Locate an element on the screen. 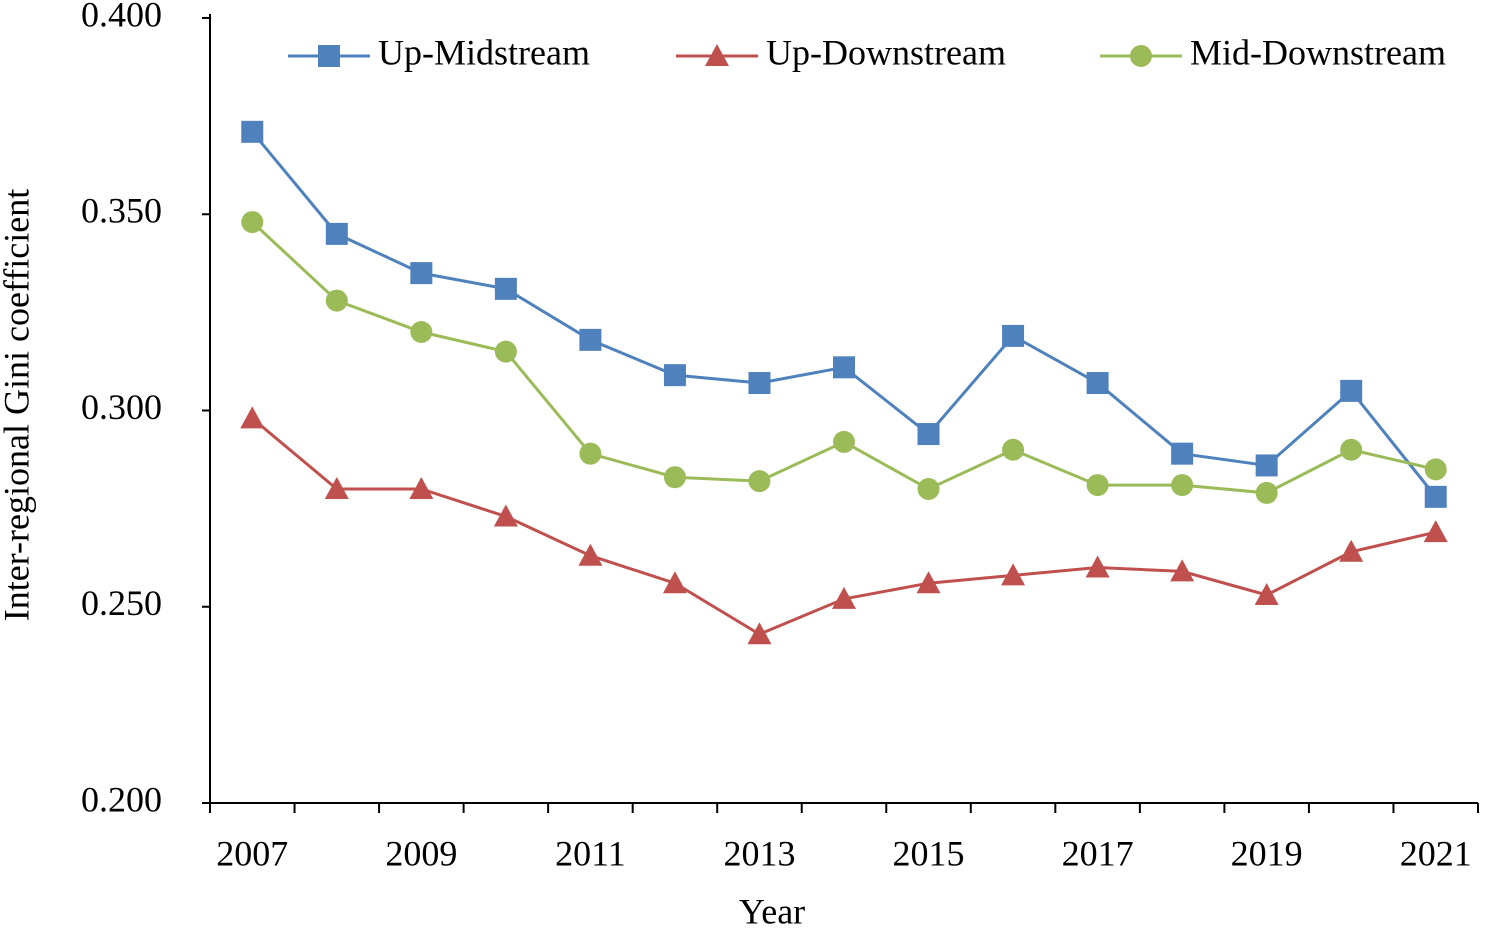 The image size is (1500, 935). legend-label: Up-Downstream is located at coordinates (886, 52).